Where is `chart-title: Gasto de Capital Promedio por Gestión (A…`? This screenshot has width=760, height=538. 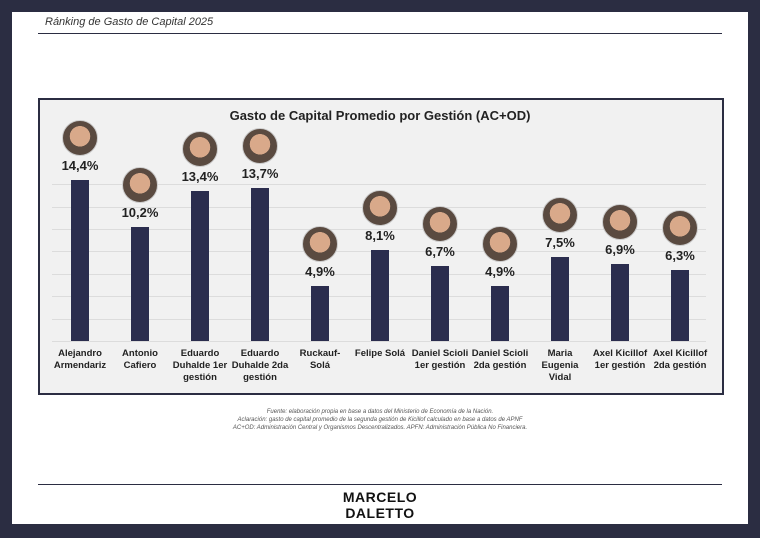 chart-title: Gasto de Capital Promedio por Gestión (A… is located at coordinates (380, 115).